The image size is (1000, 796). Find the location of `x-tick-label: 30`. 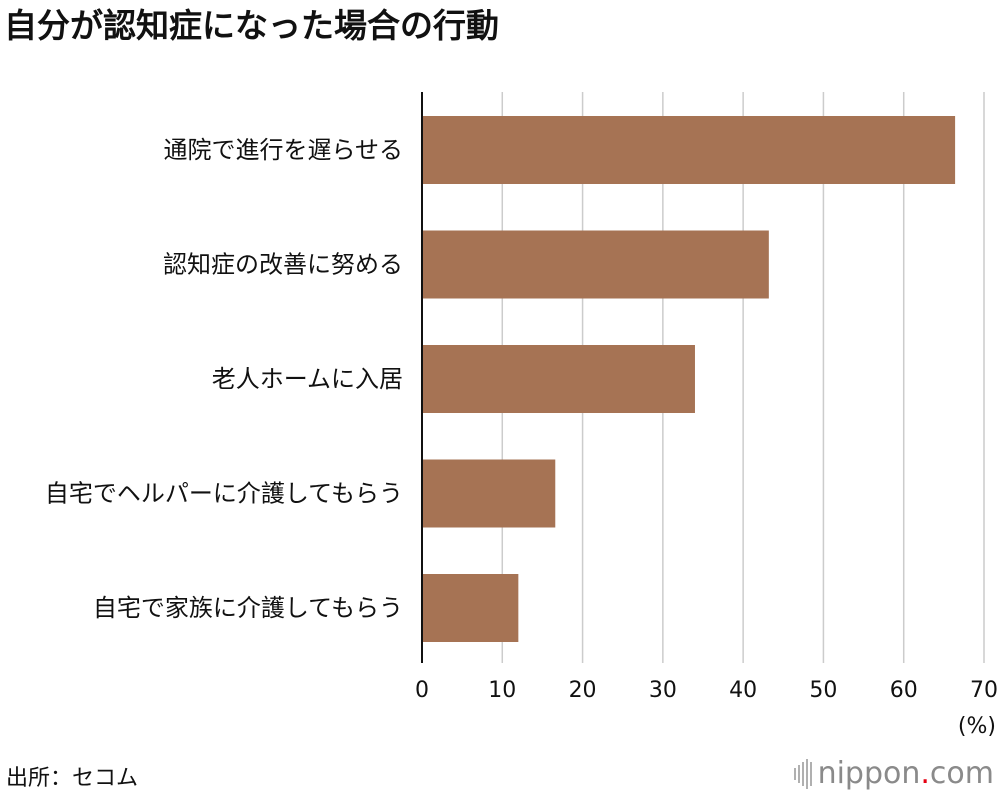

x-tick-label: 30 is located at coordinates (663, 690).